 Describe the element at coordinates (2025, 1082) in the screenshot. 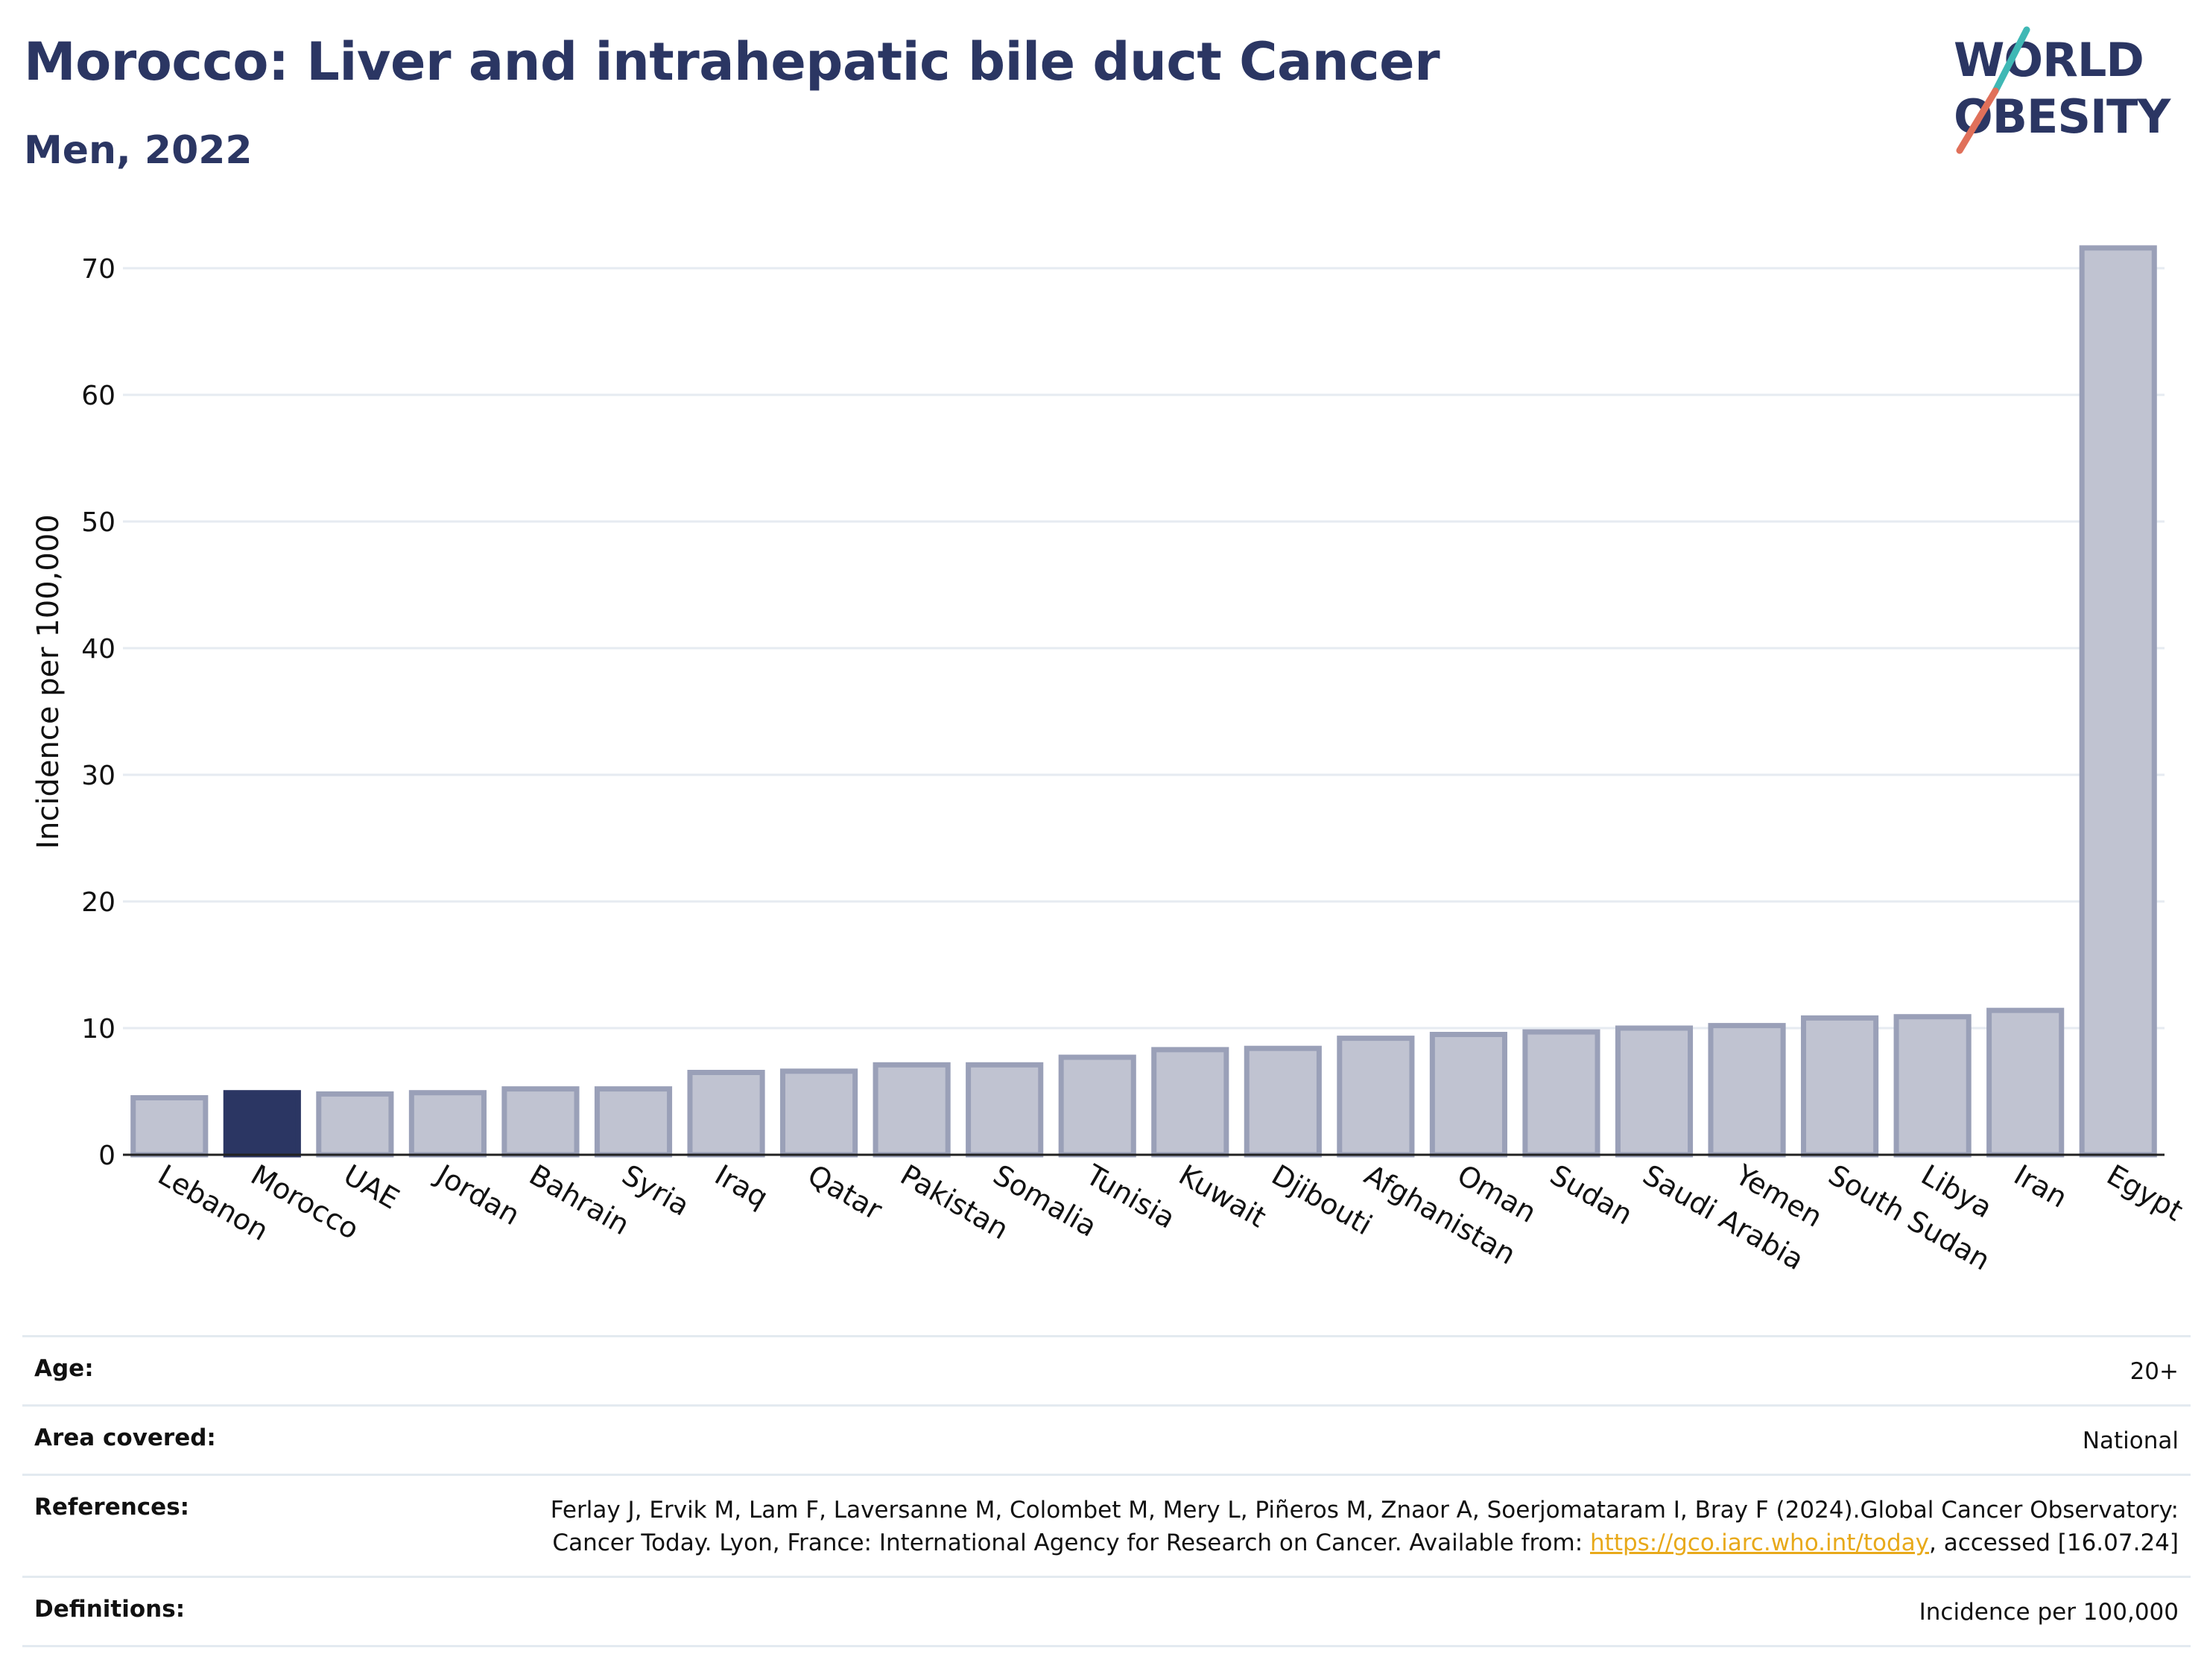

I see `bar-iran` at that location.